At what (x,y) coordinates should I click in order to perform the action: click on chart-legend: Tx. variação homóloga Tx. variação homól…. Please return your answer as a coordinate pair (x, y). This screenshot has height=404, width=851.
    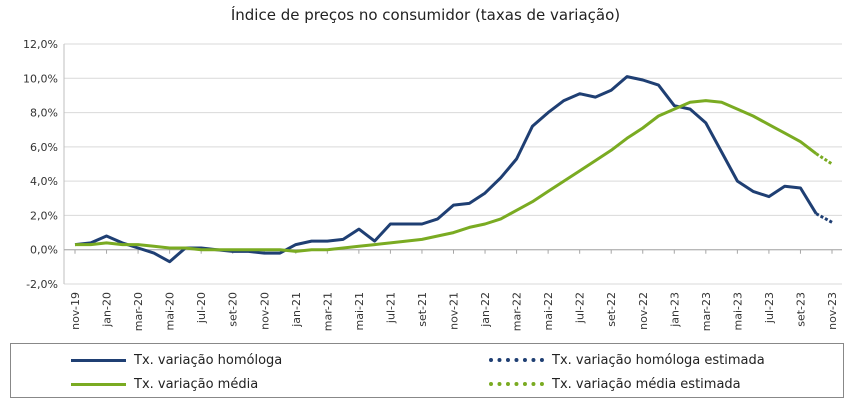
    Looking at the image, I should click on (427, 370).